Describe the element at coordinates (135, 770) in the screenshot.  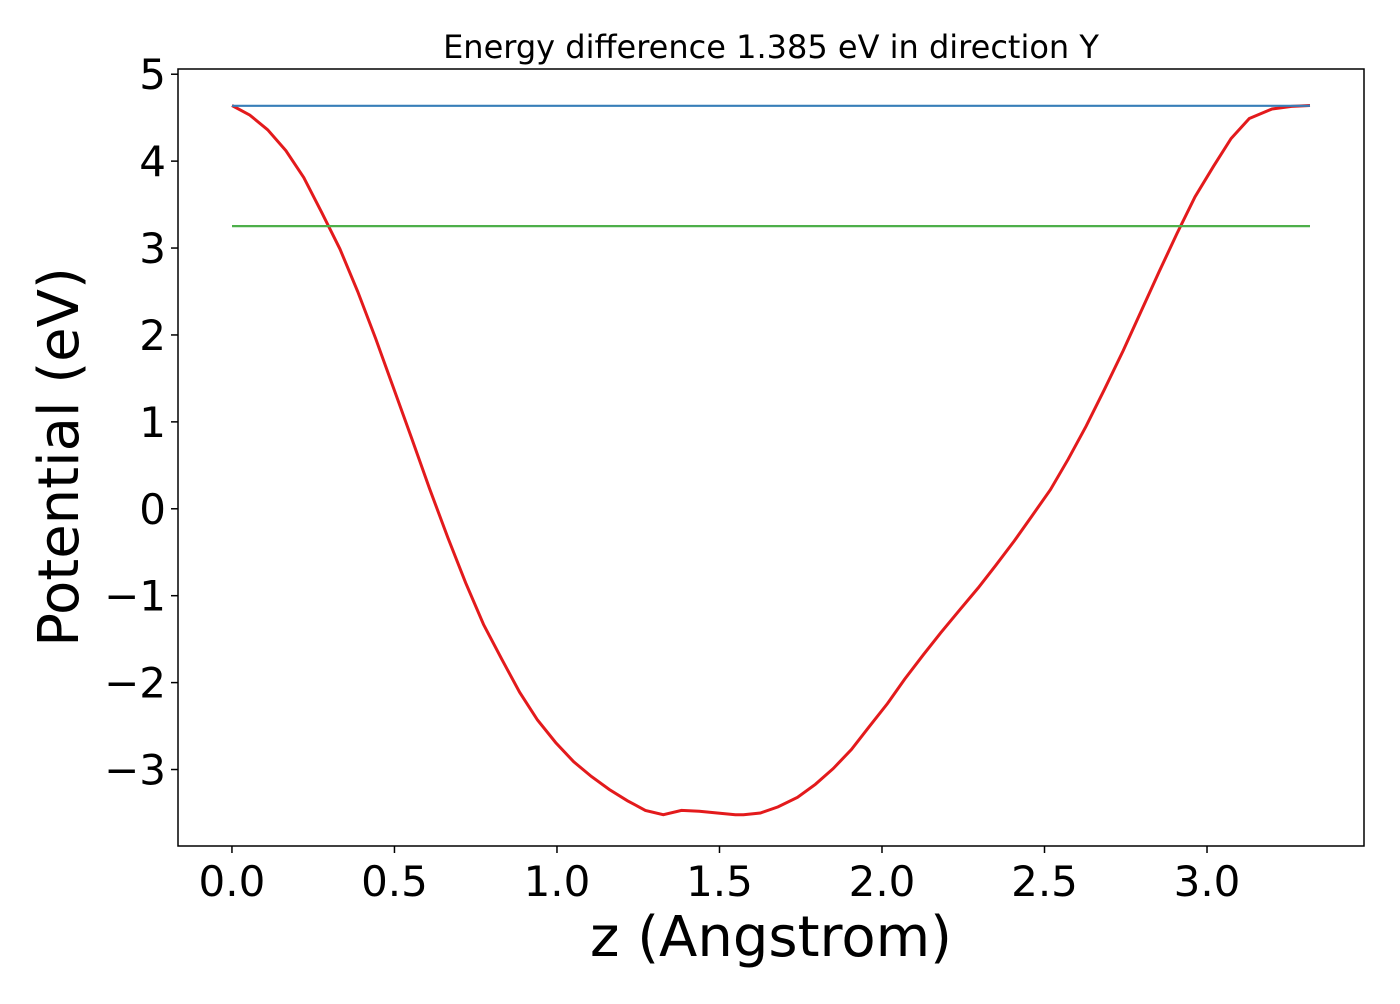
I see `y-tick-label: −3` at that location.